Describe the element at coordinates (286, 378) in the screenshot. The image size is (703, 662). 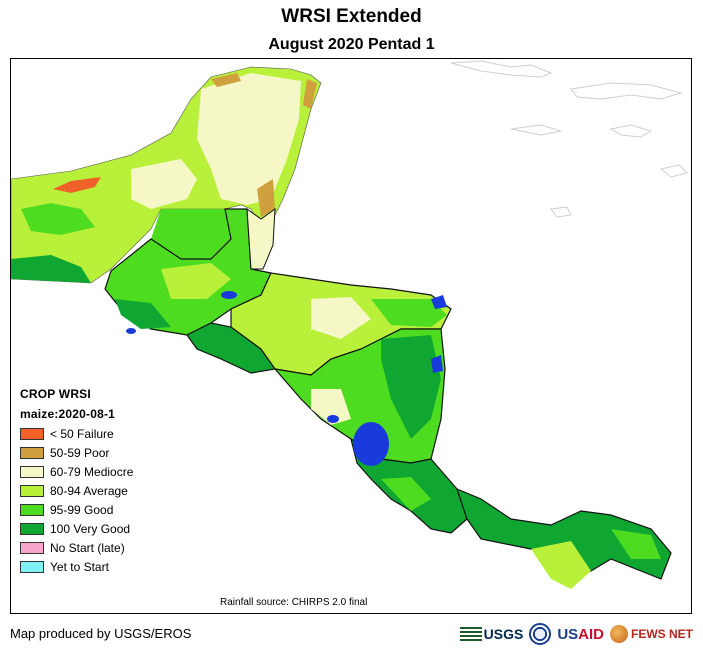
I see `water-bodies` at that location.